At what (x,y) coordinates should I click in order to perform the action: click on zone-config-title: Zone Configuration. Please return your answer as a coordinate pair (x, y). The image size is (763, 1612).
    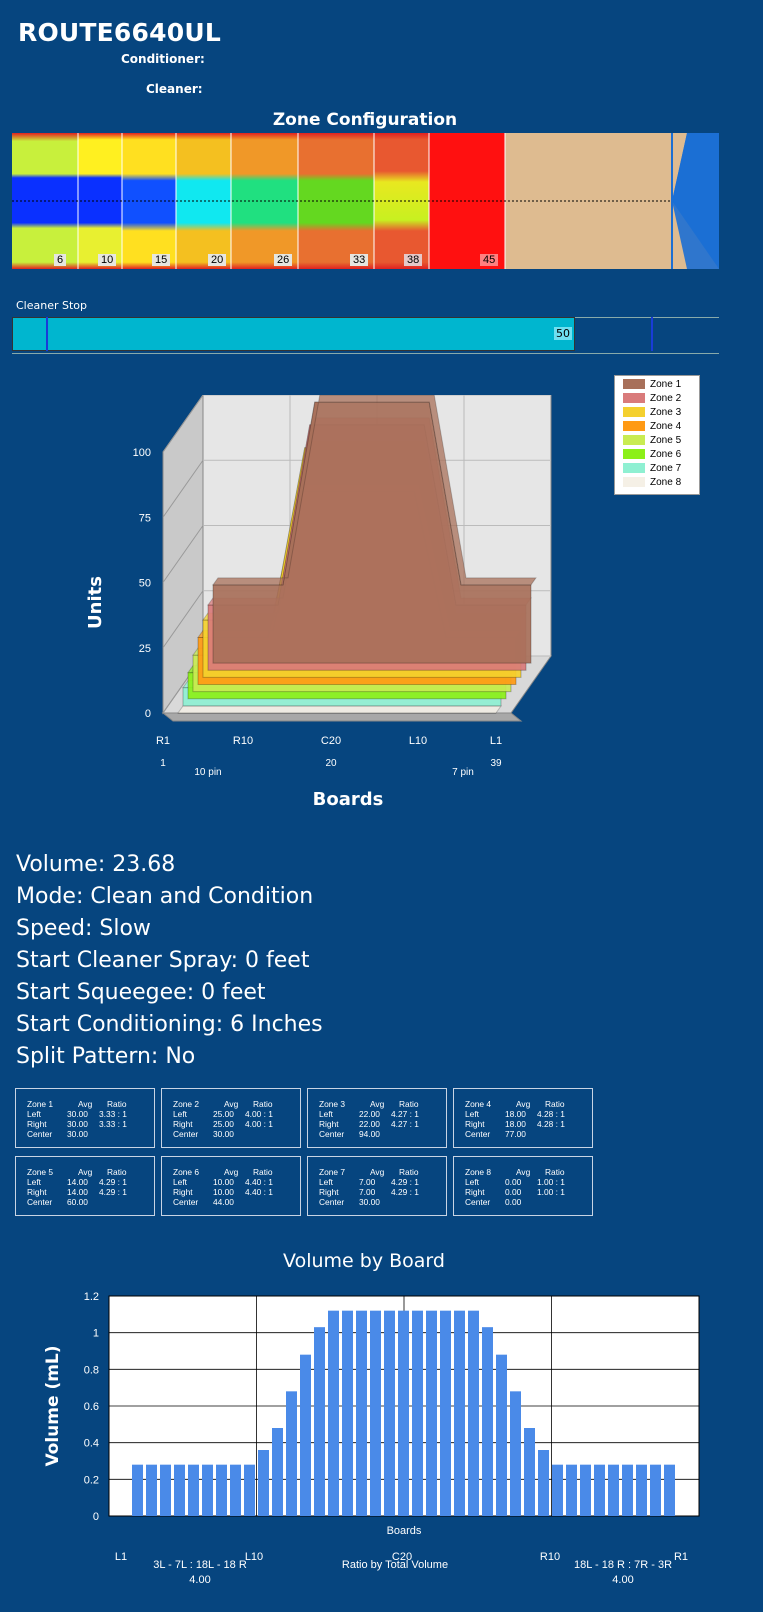
    Looking at the image, I should click on (365, 120).